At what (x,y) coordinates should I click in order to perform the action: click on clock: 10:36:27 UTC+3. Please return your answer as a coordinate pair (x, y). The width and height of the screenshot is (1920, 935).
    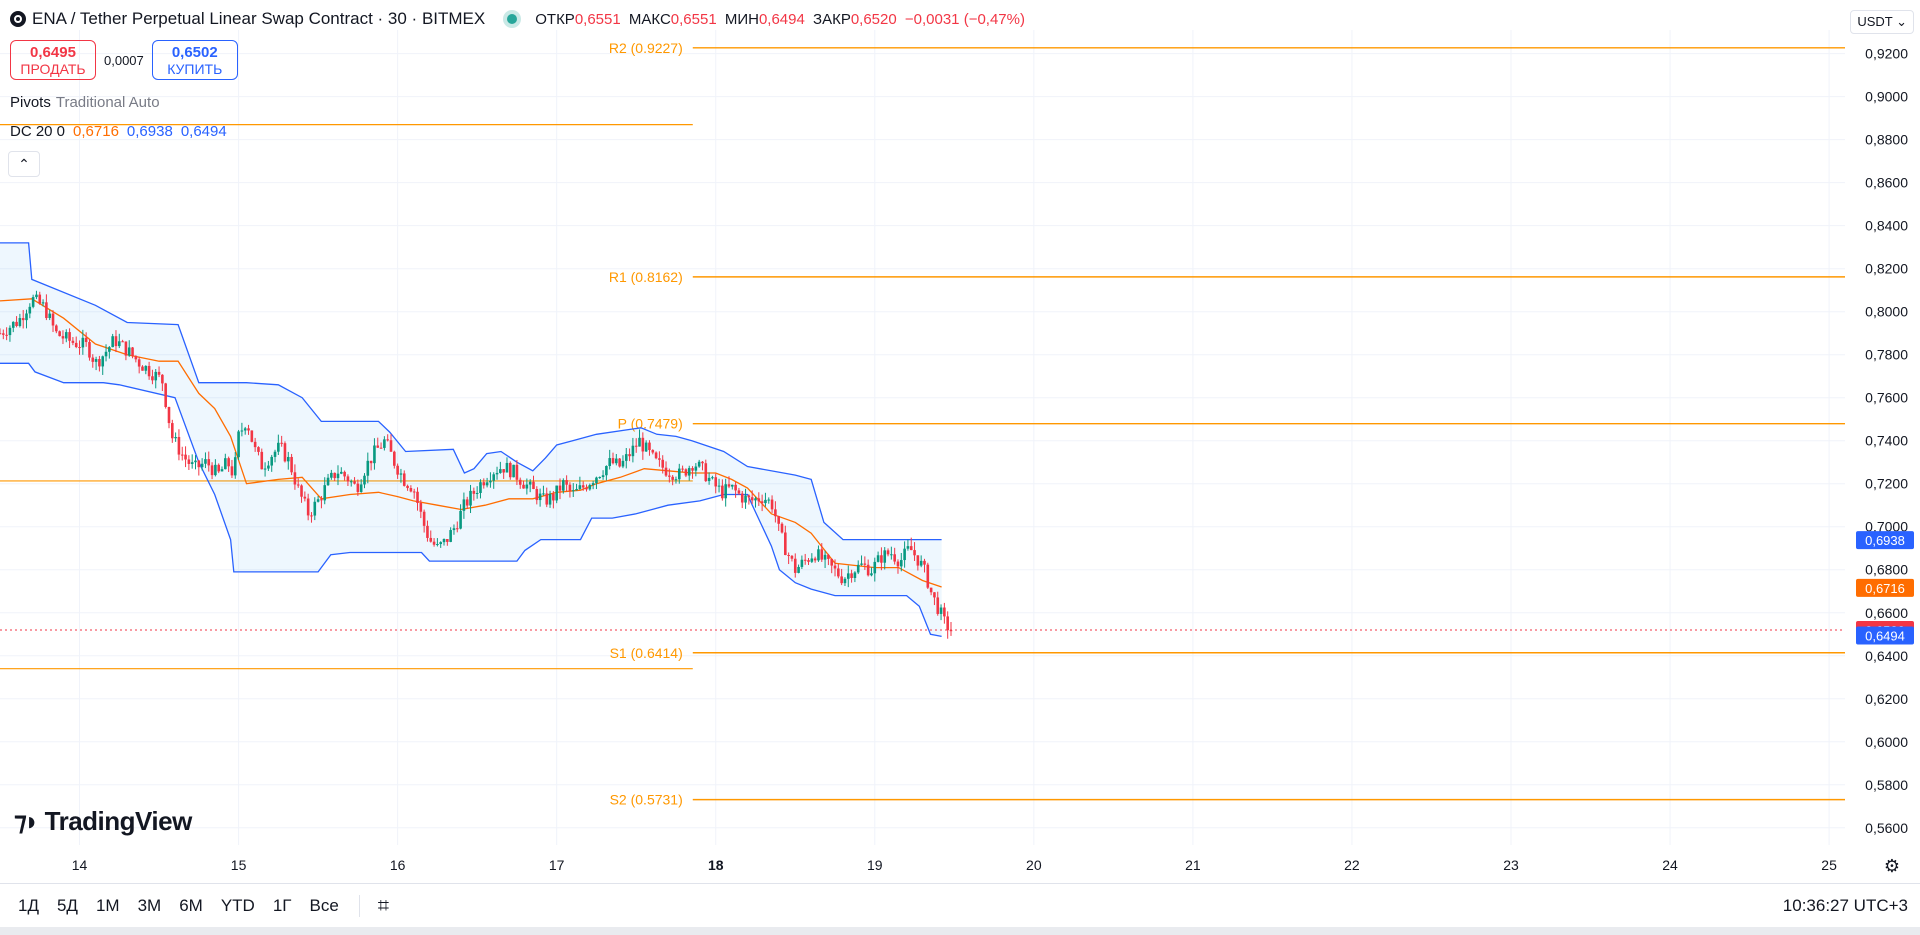
    Looking at the image, I should click on (1845, 905).